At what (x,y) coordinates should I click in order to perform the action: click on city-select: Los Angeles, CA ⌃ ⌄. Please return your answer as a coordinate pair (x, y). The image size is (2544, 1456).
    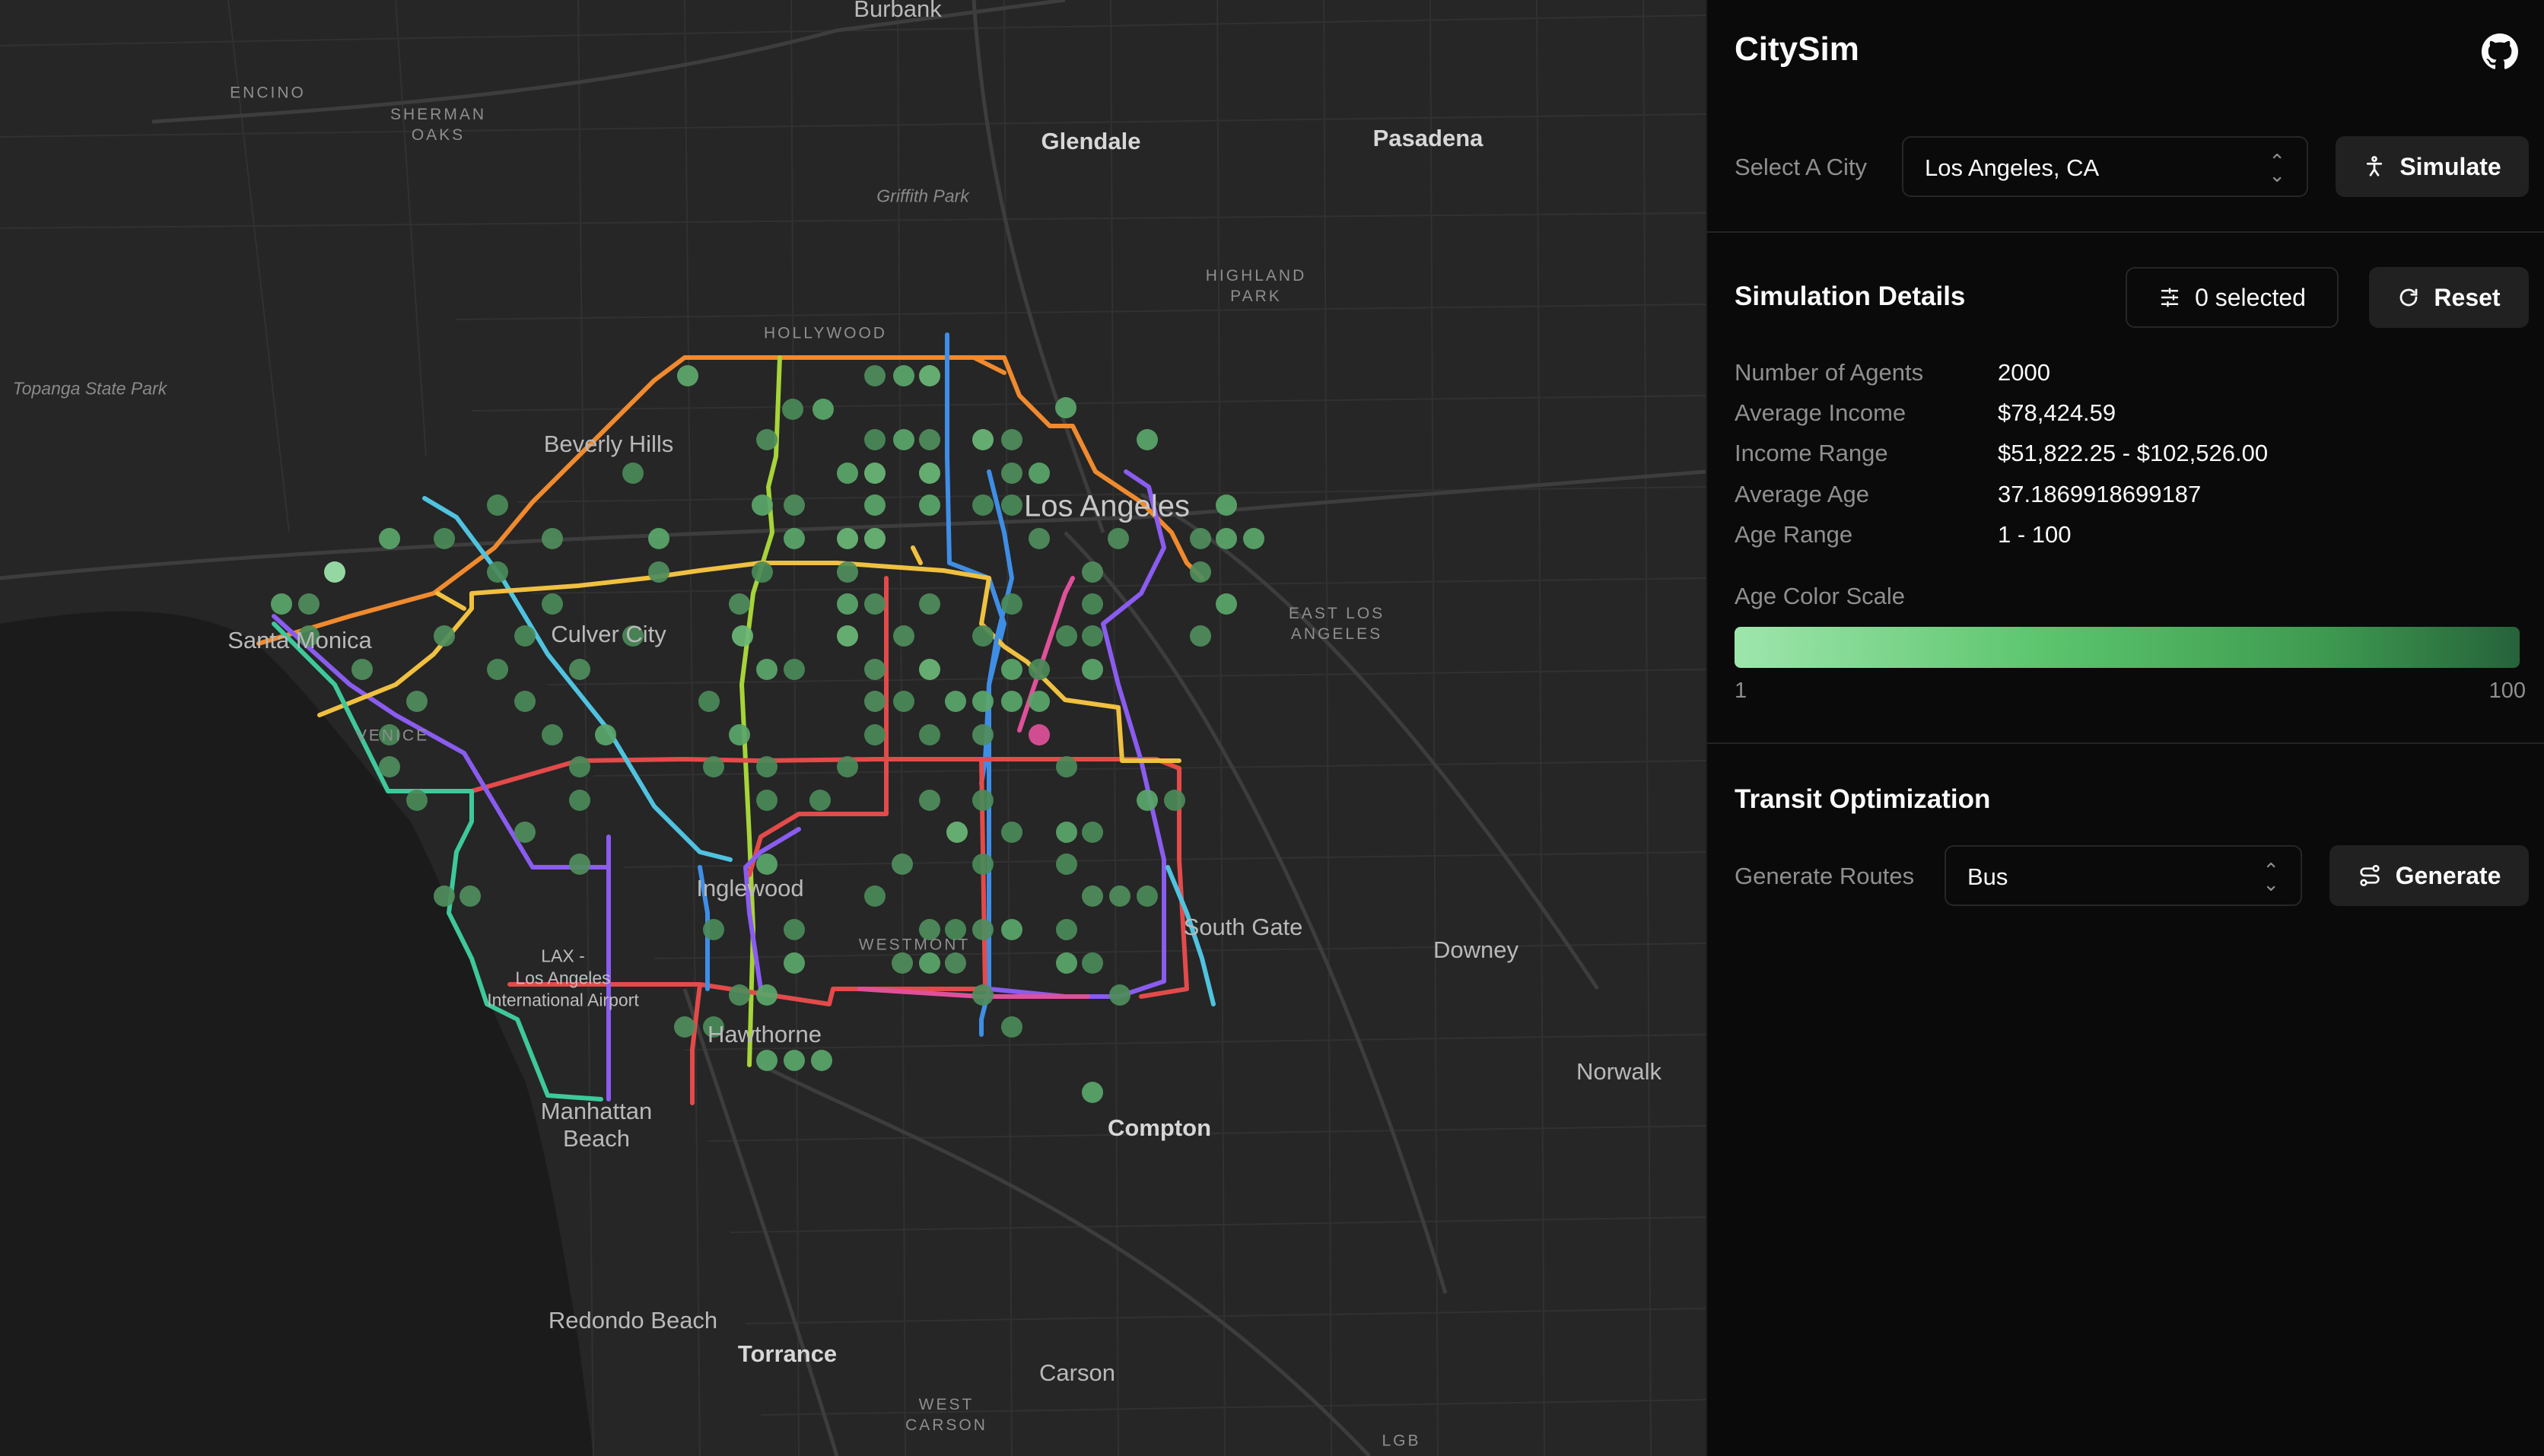
    Looking at the image, I should click on (2105, 166).